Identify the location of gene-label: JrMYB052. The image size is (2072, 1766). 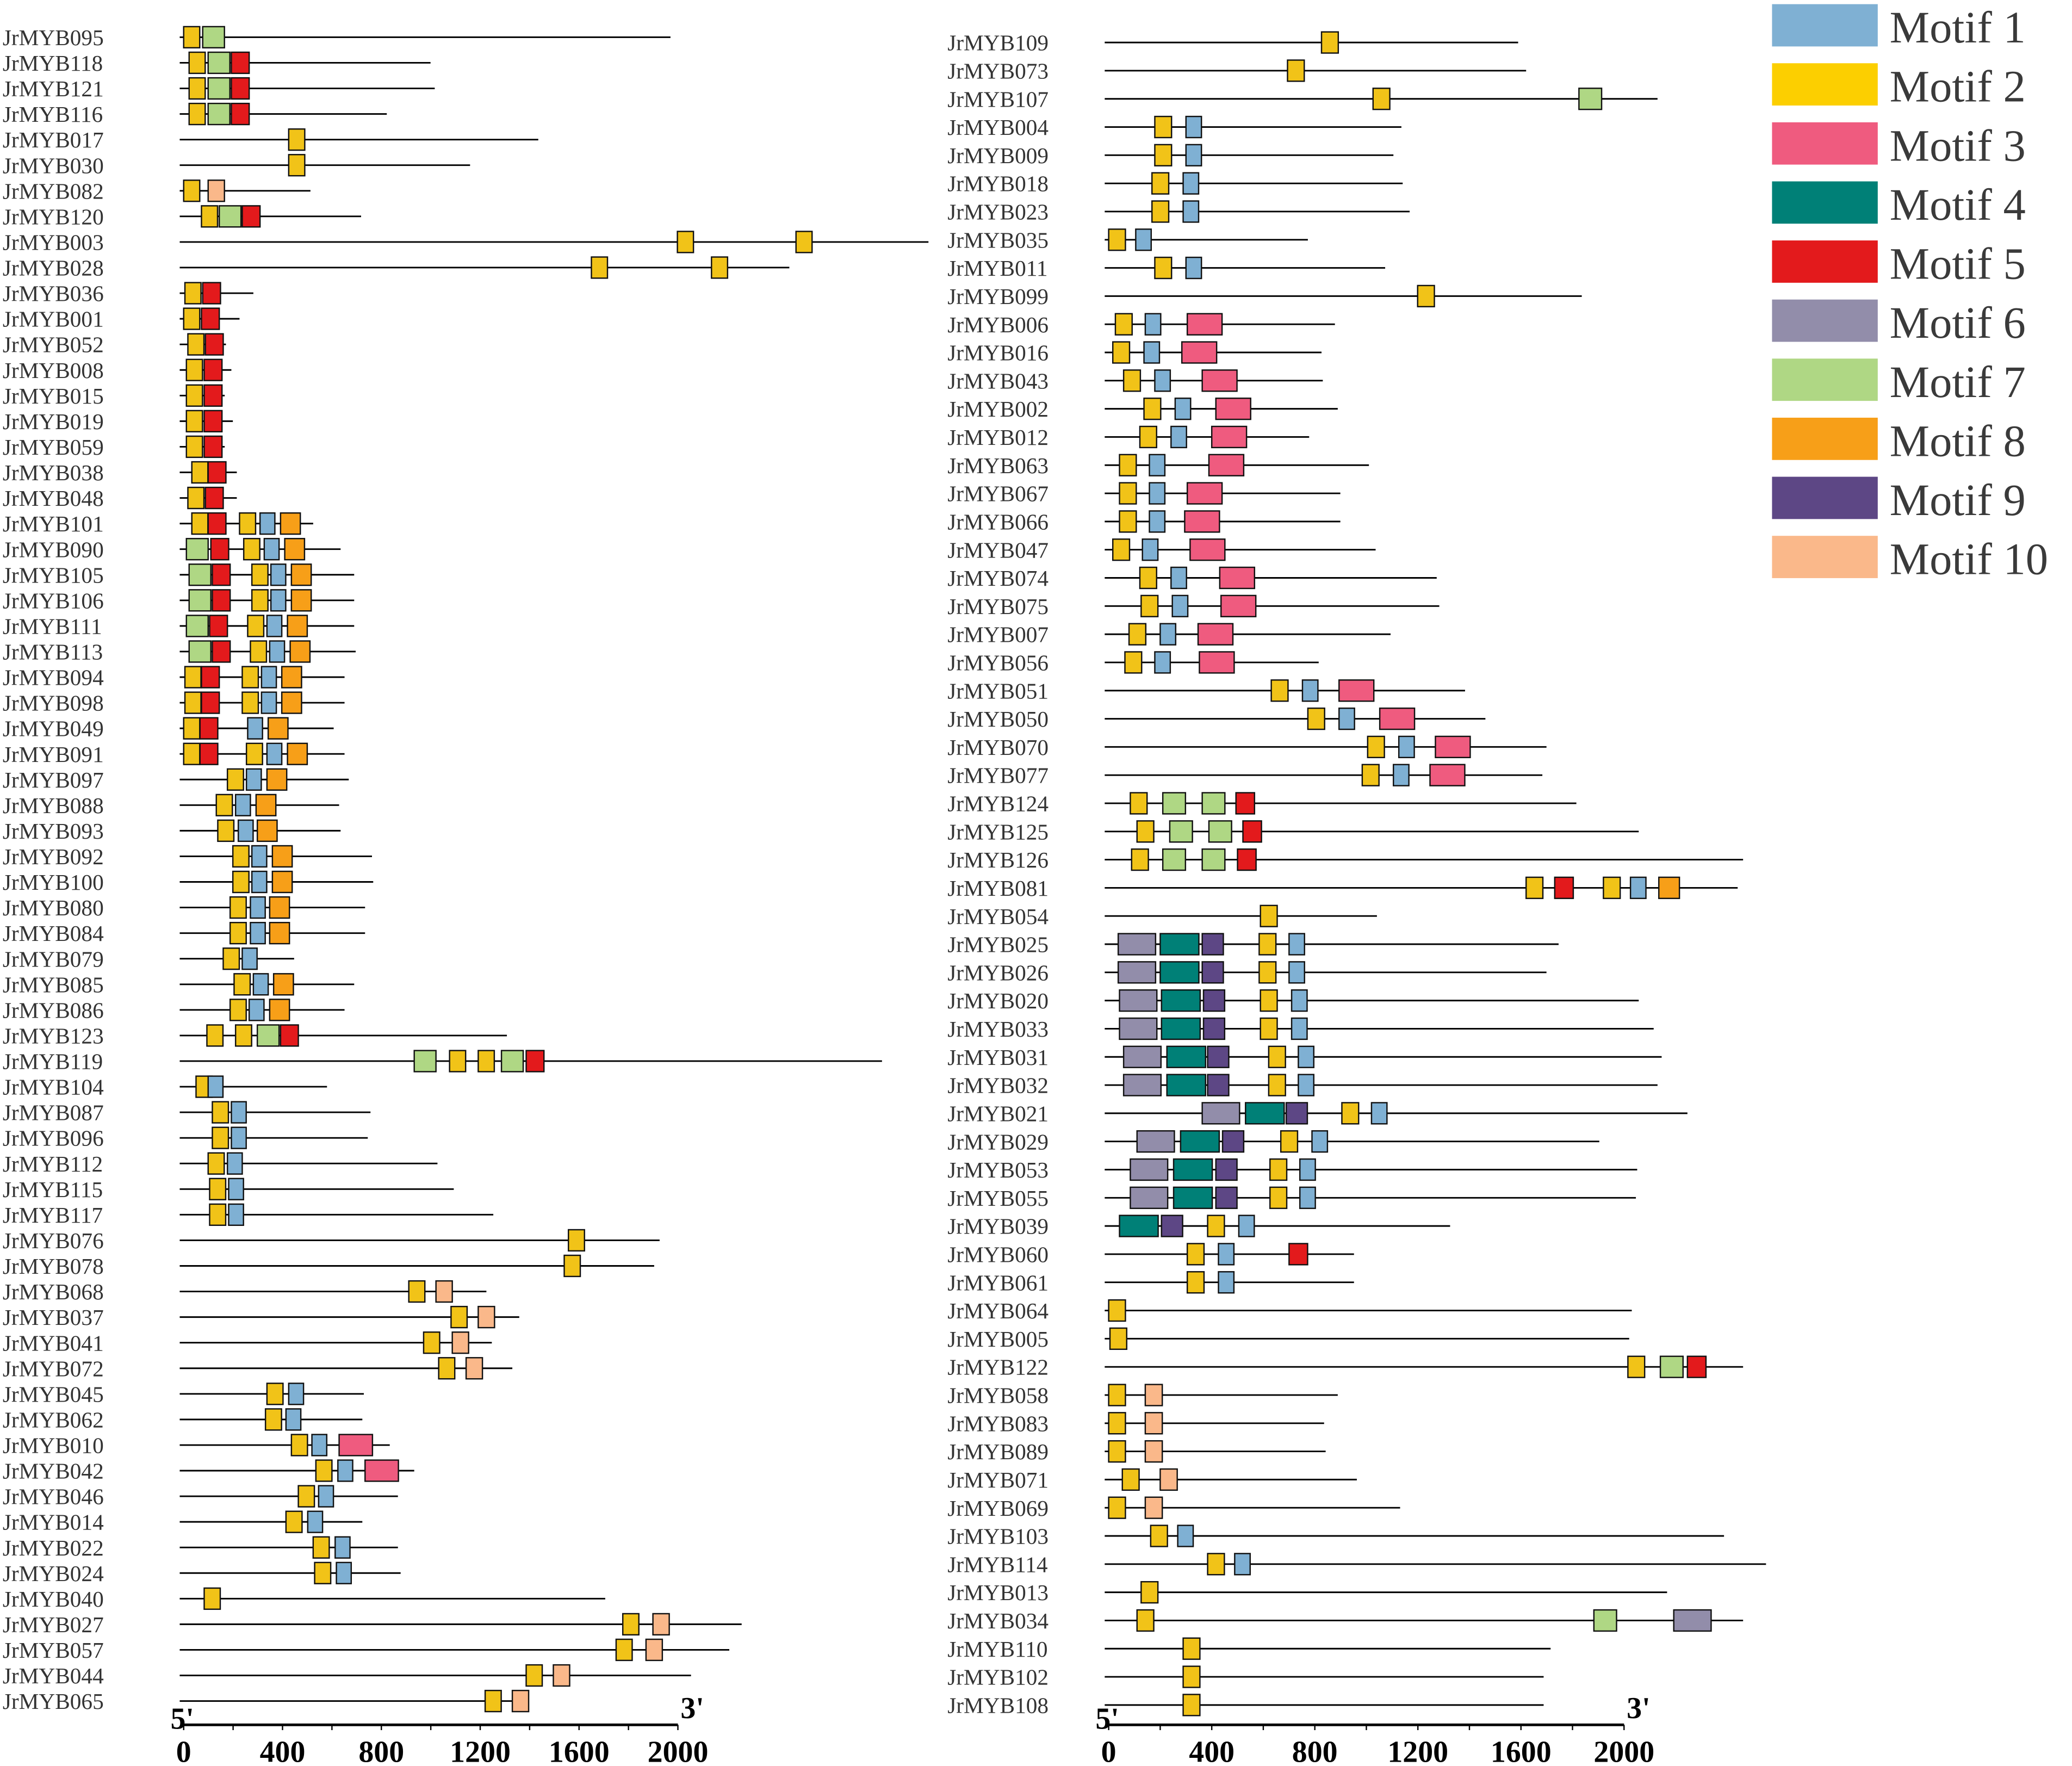
(54, 344).